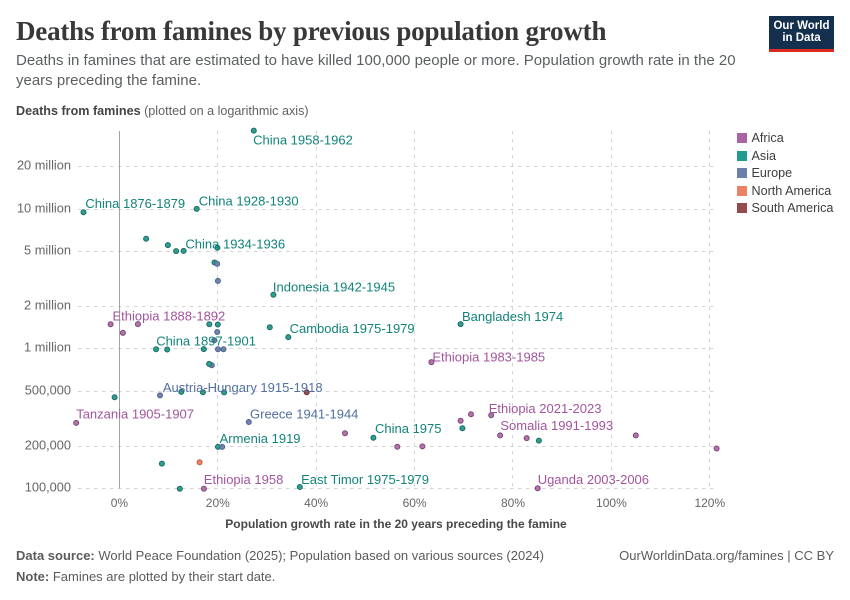 Image resolution: width=850 pixels, height=600 pixels. I want to click on svg-text: China 1928-1930, so click(249, 200).